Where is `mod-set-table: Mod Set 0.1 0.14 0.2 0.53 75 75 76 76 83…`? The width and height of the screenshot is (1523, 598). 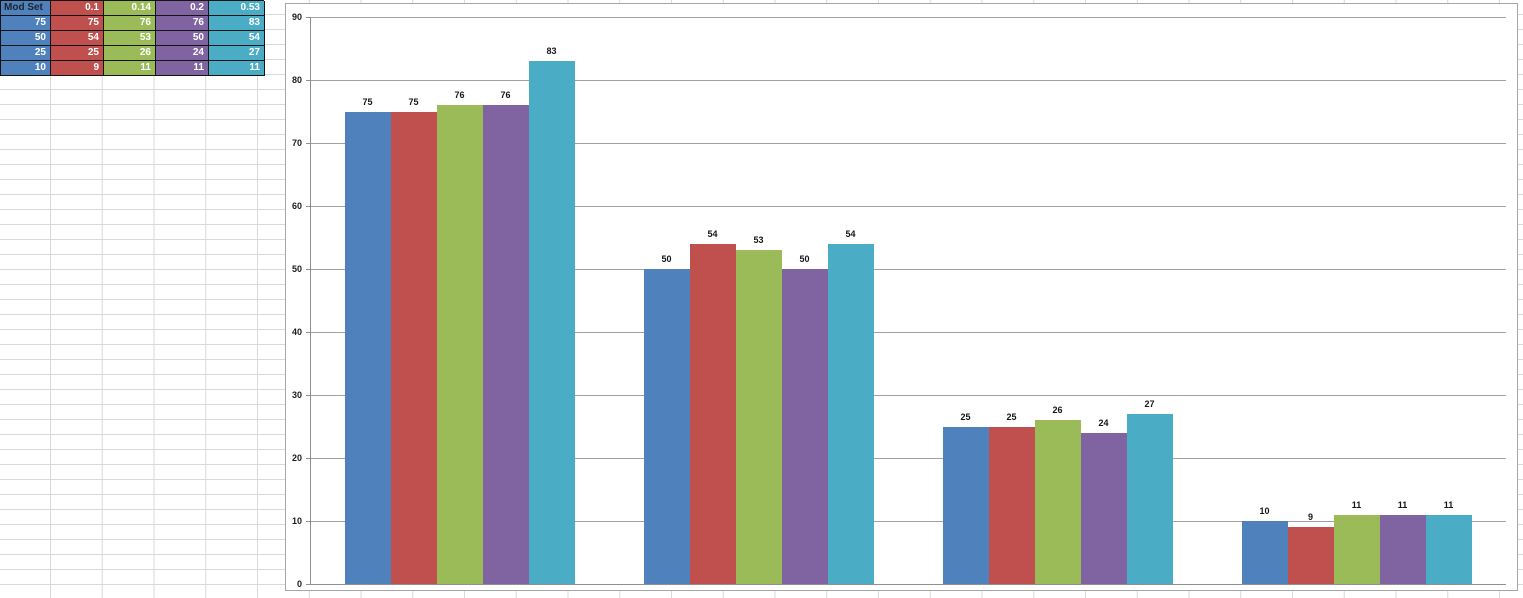
mod-set-table: Mod Set 0.1 0.14 0.2 0.53 75 75 76 76 83… is located at coordinates (132, 38).